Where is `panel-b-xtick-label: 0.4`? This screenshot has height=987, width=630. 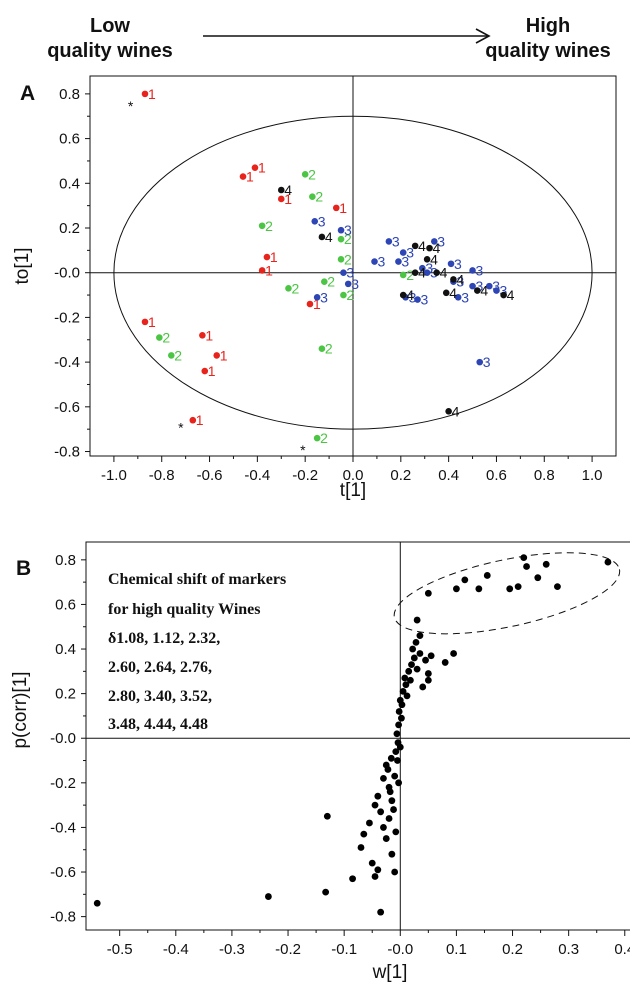 panel-b-xtick-label: 0.4 is located at coordinates (622, 949).